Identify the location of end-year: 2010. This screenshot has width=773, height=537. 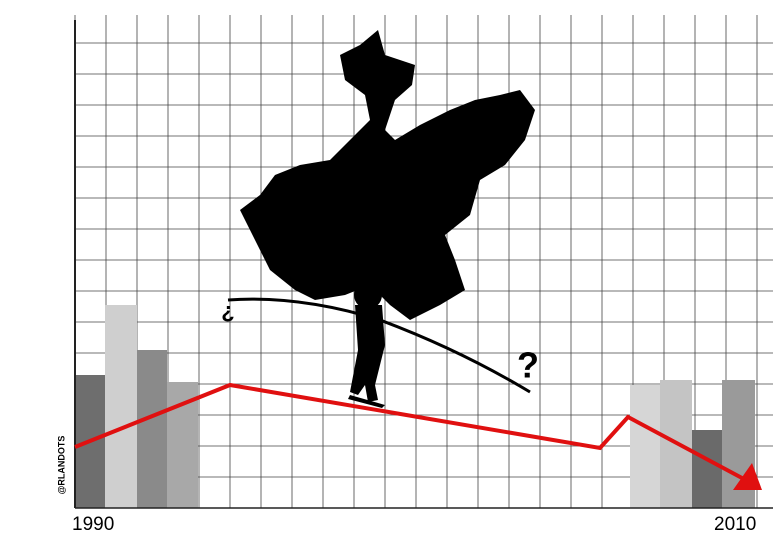
(735, 524).